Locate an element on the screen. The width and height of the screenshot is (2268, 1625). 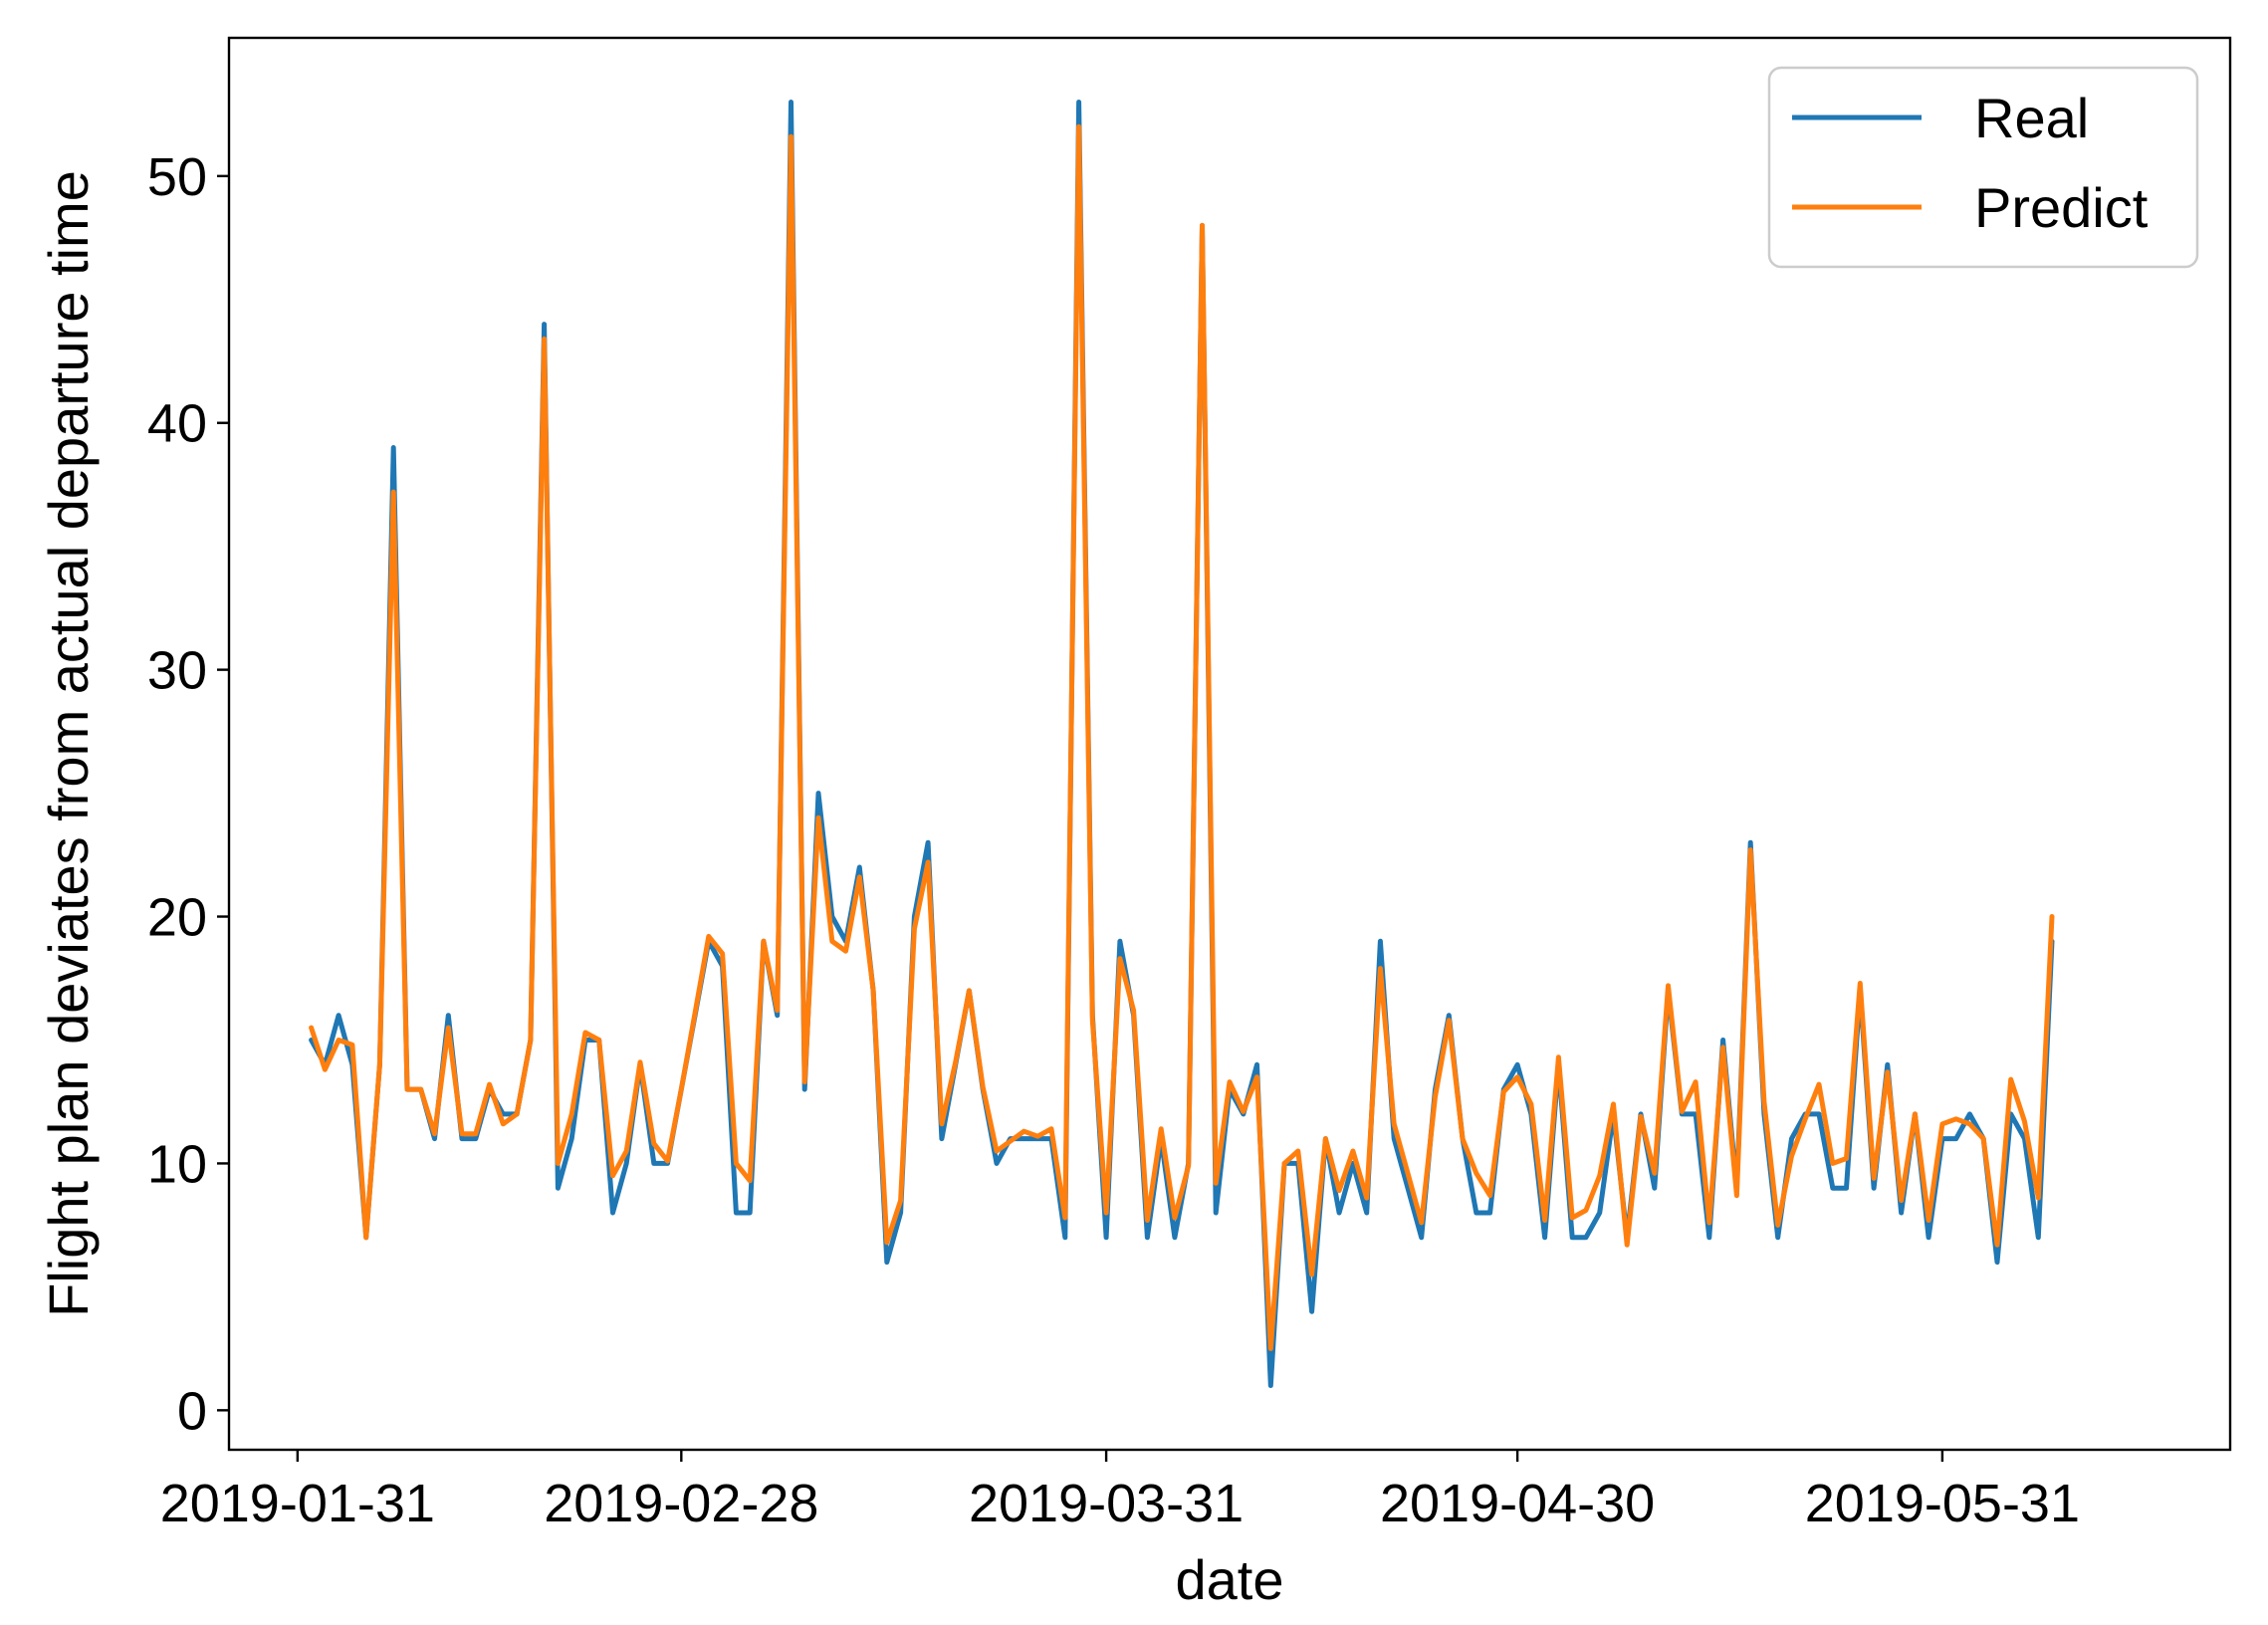
legend: Real Predict is located at coordinates (1983, 167).